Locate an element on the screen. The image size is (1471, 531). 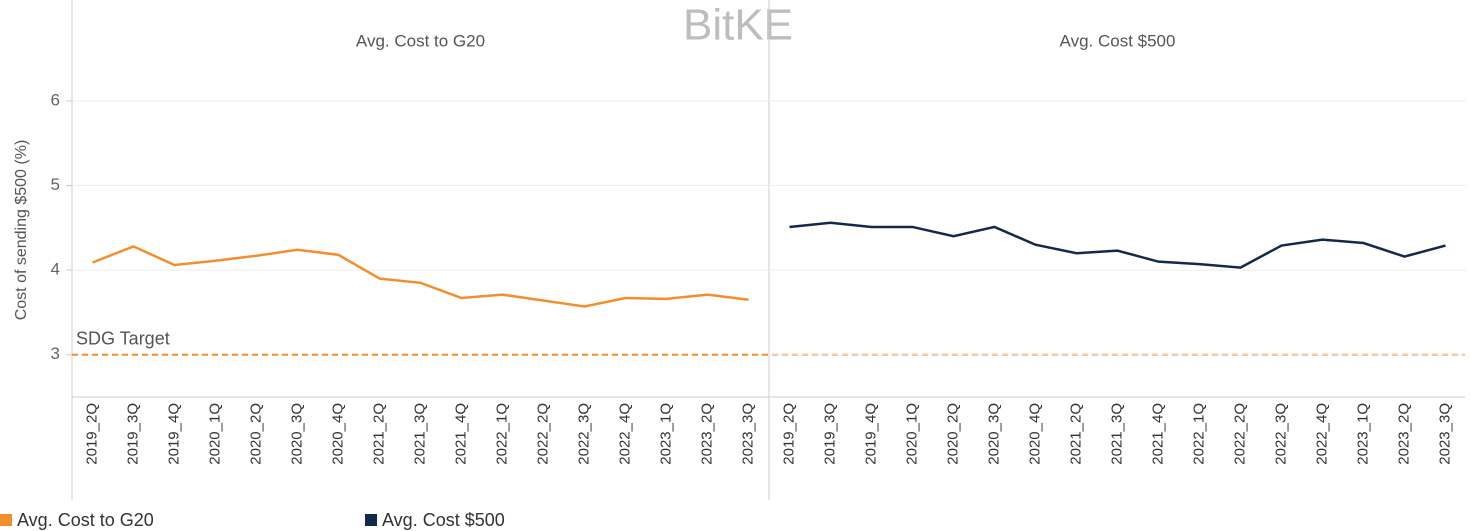
y-tick-label: 4 is located at coordinates (55, 269).